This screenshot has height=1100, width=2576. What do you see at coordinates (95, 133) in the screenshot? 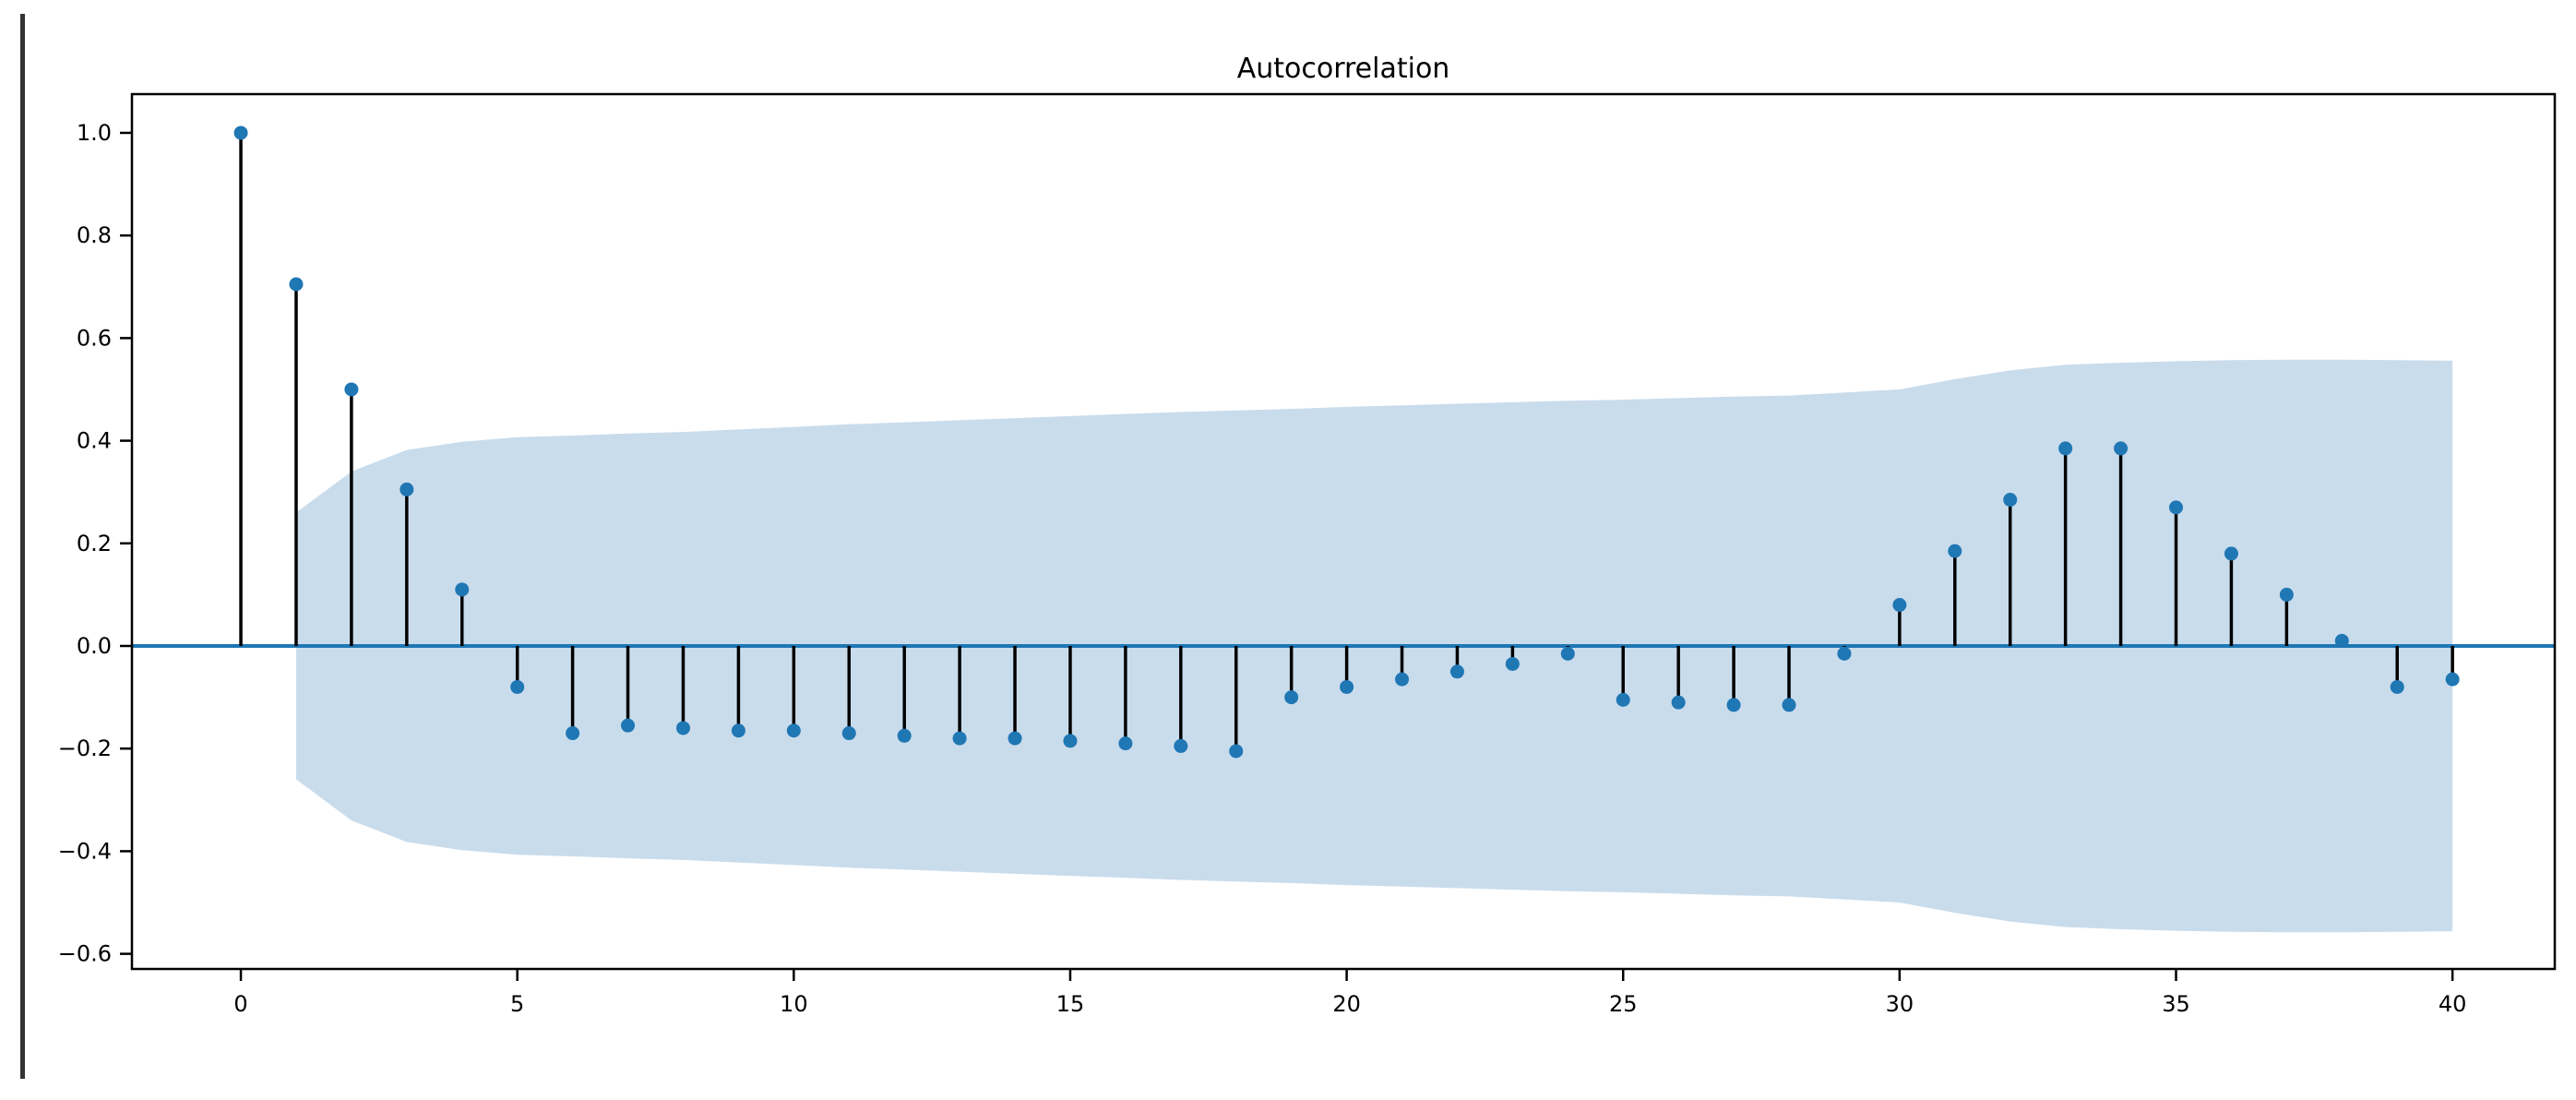
I see `y-tick-label: 1.0` at bounding box center [95, 133].